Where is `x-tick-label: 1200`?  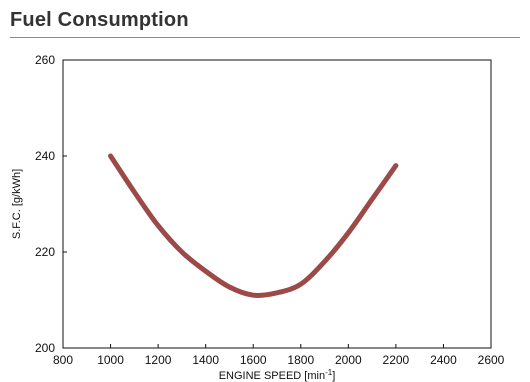 x-tick-label: 1200 is located at coordinates (158, 360).